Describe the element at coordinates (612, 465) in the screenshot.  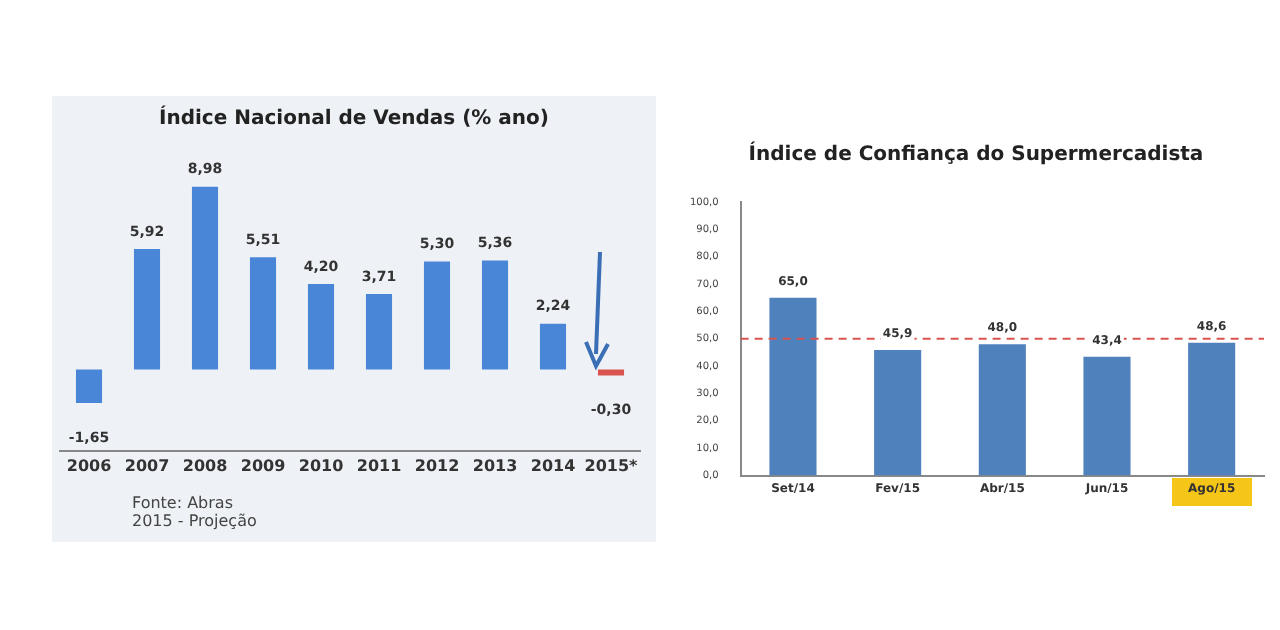
I see `x-tick-label: 2015*` at that location.